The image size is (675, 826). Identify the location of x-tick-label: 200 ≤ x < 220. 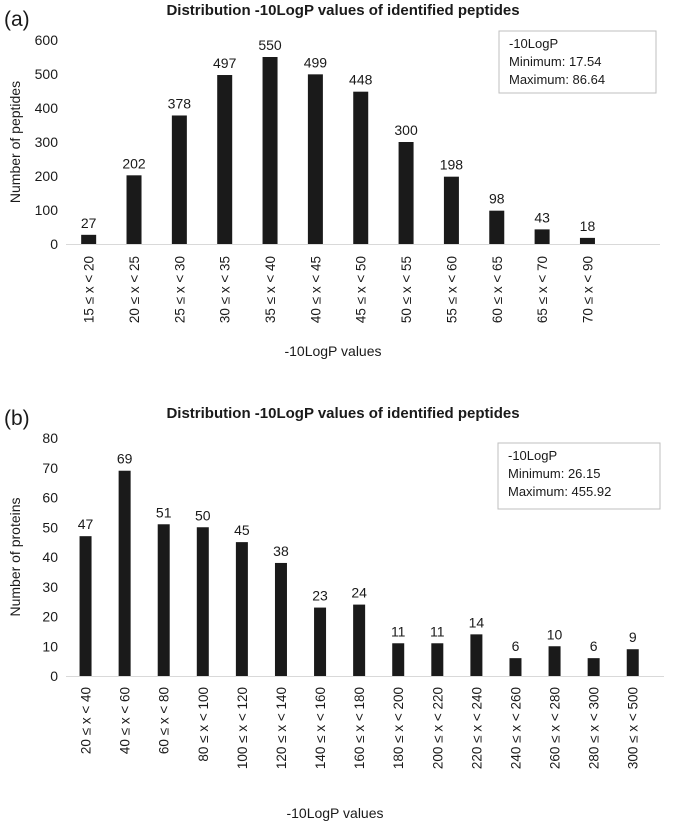
(437, 728).